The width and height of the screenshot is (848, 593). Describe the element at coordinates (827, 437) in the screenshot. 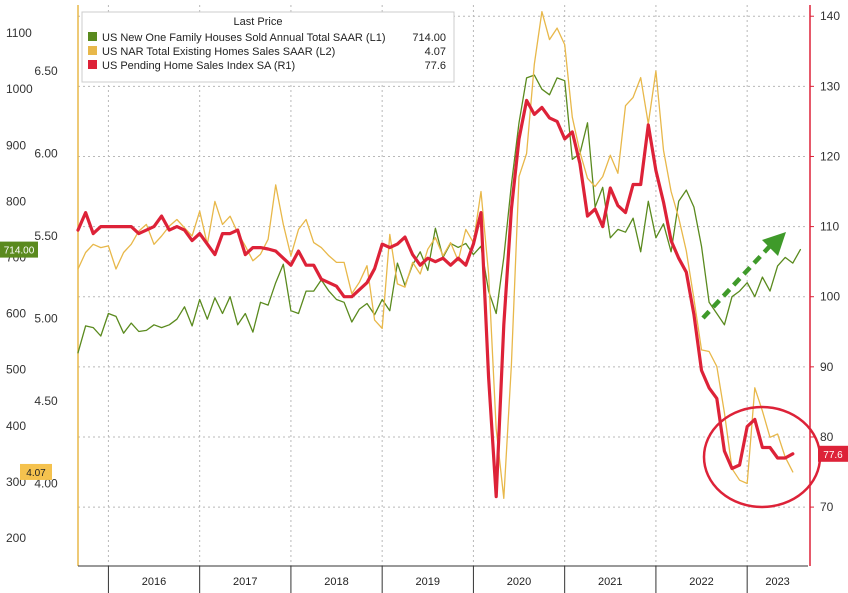

I see `tick-label-r1: 80` at that location.